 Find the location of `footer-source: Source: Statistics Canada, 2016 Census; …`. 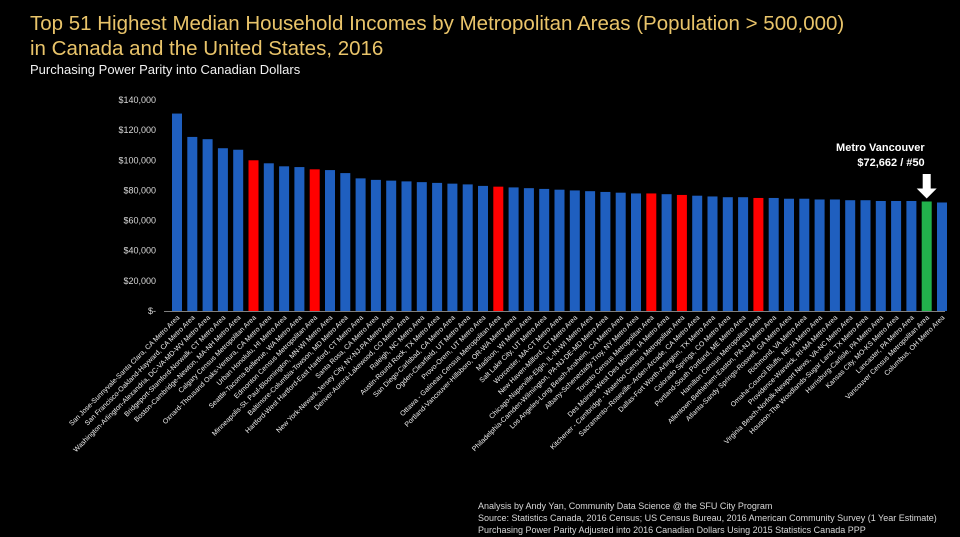

footer-source: Source: Statistics Canada, 2016 Census; … is located at coordinates (707, 518).